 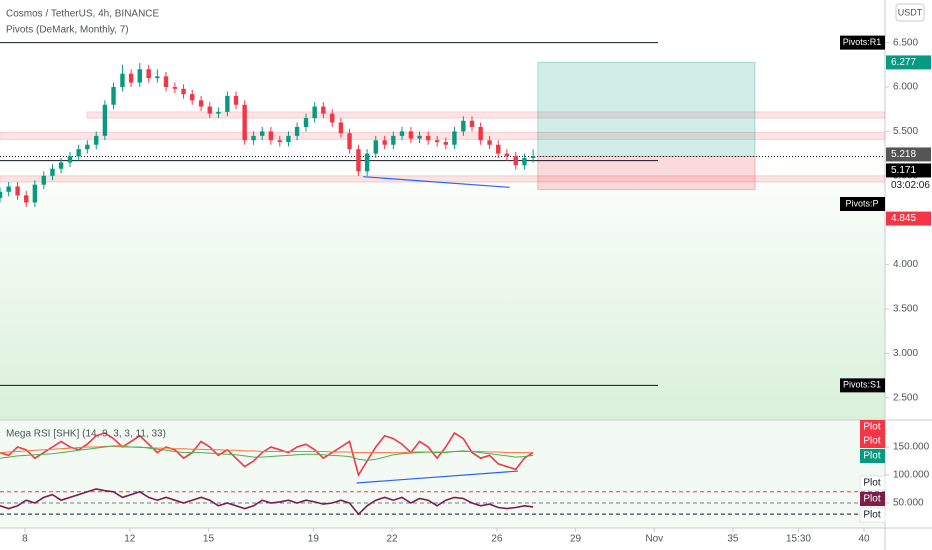 I want to click on pivot-tag-label: Pivots:R1, so click(x=862, y=42).